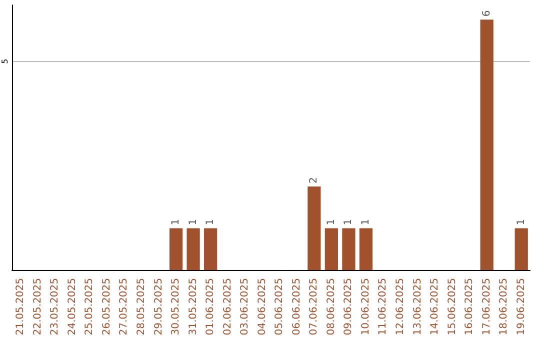 The width and height of the screenshot is (540, 340). Describe the element at coordinates (521, 307) in the screenshot. I see `x-tick-label: 19.06.2025` at that location.